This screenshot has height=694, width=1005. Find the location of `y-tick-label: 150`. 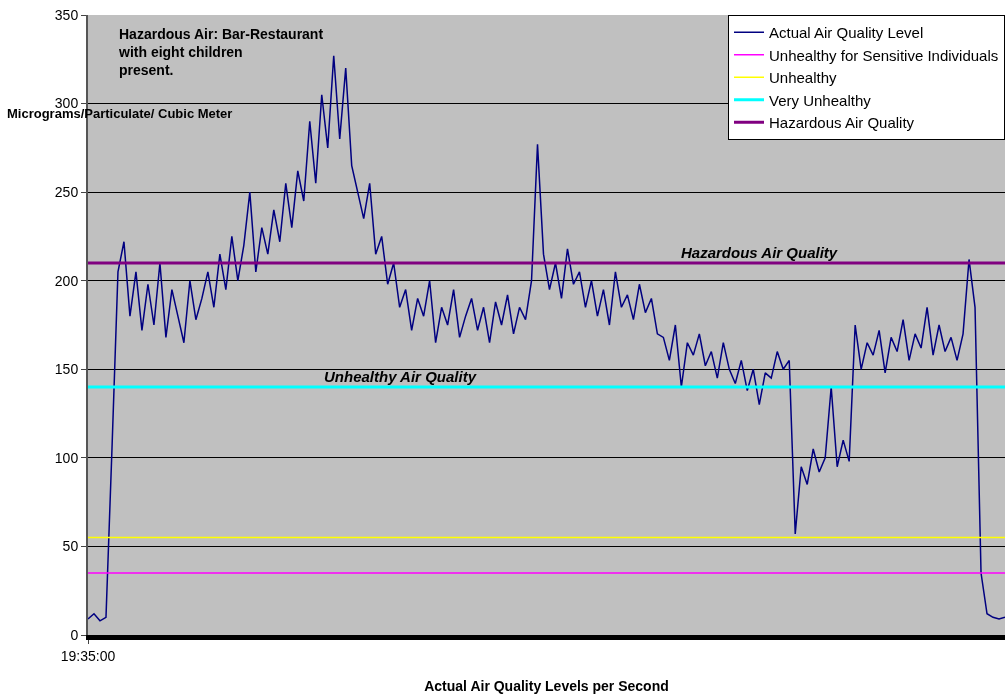

y-tick-label: 150 is located at coordinates (66, 369).